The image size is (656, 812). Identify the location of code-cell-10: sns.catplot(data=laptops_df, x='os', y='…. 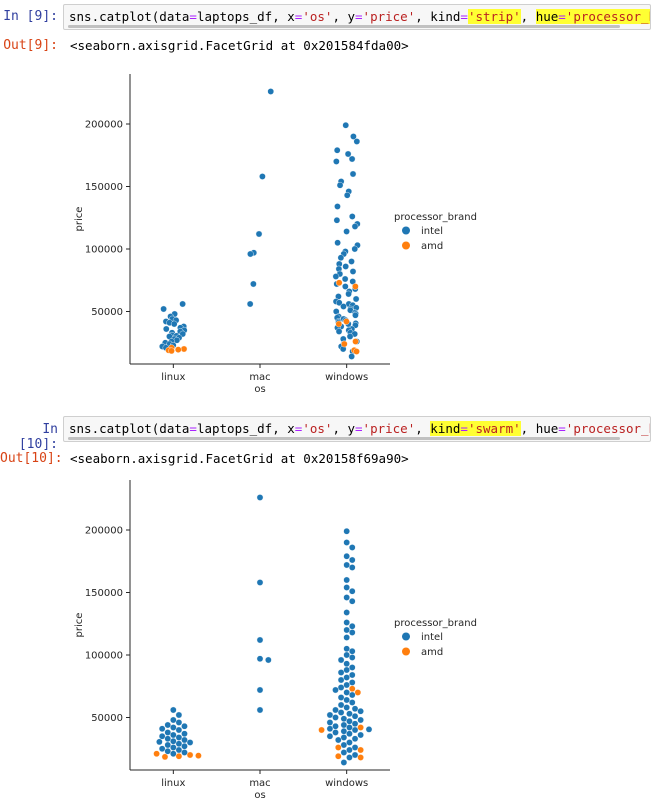
(357, 429).